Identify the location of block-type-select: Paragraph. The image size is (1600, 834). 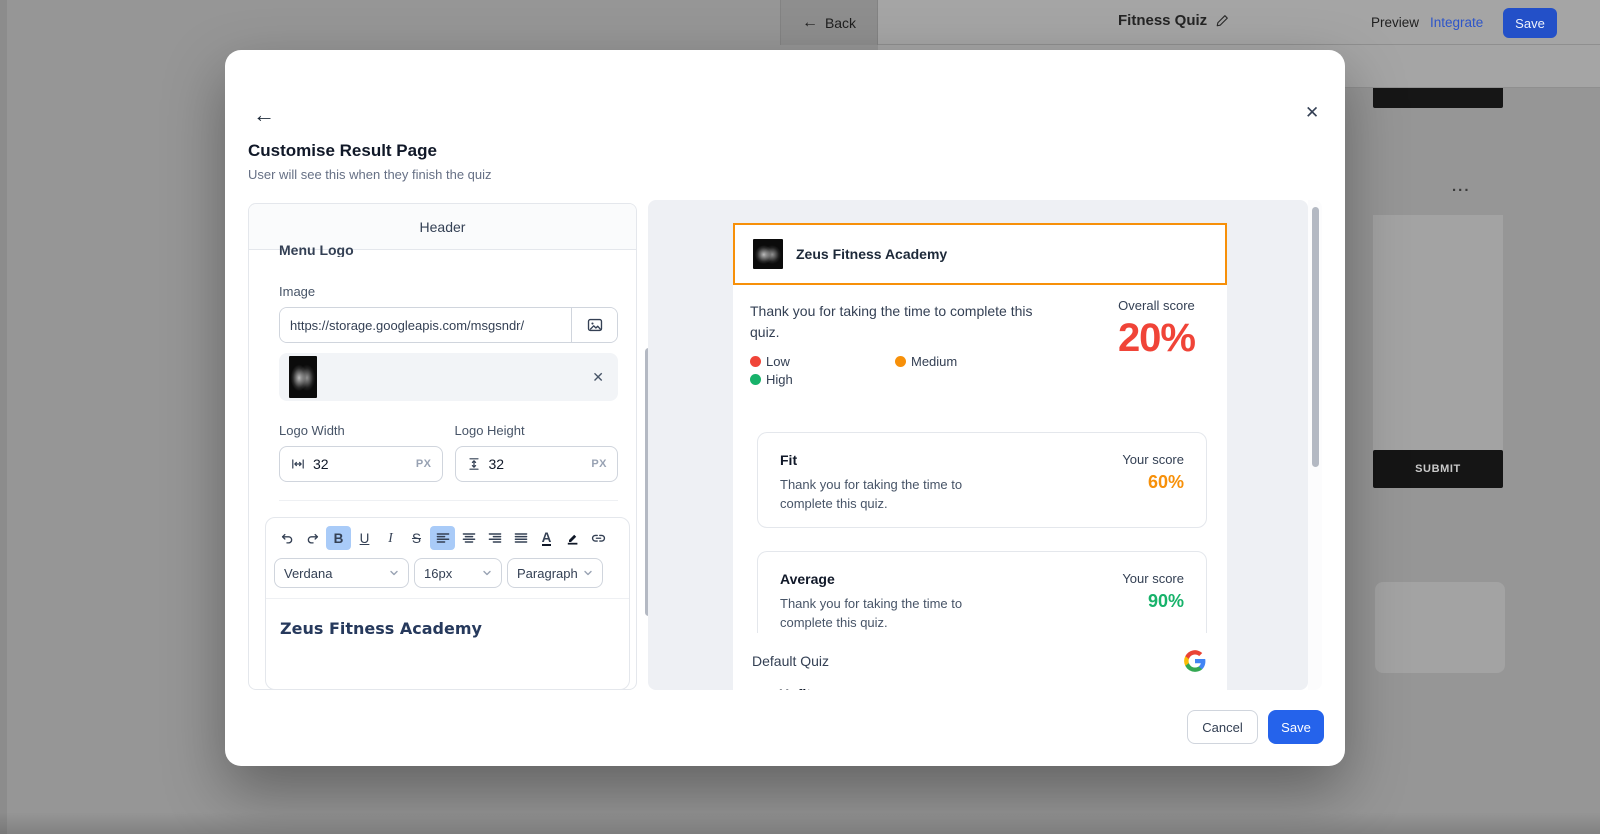
(555, 573).